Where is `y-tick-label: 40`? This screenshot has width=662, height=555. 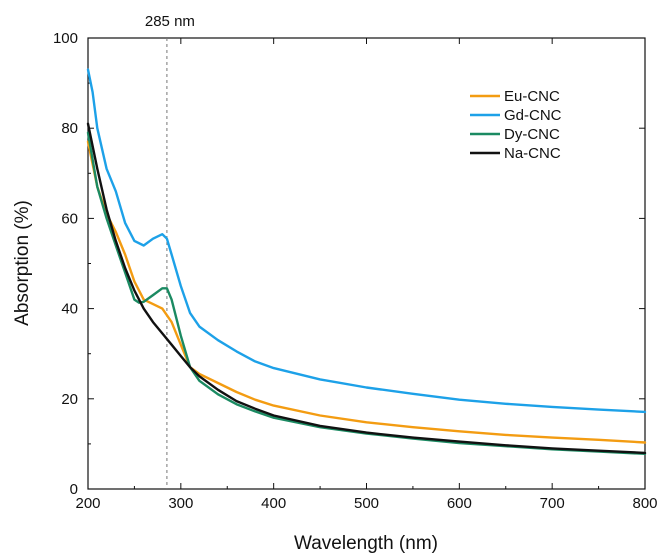
y-tick-label: 40 is located at coordinates (69, 309).